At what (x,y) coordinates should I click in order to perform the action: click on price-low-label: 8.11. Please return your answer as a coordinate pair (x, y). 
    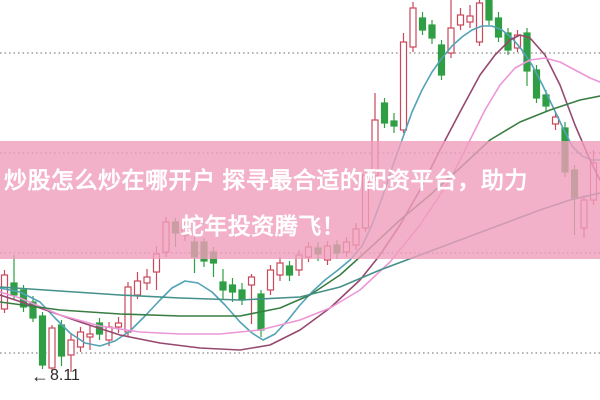
    Looking at the image, I should click on (65, 375).